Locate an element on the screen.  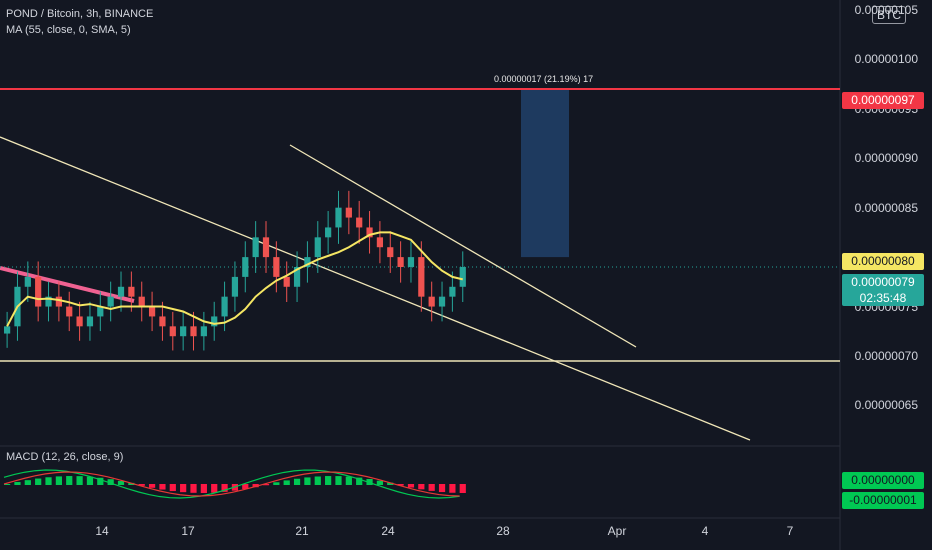
countdown: 02:35:48 is located at coordinates (883, 298).